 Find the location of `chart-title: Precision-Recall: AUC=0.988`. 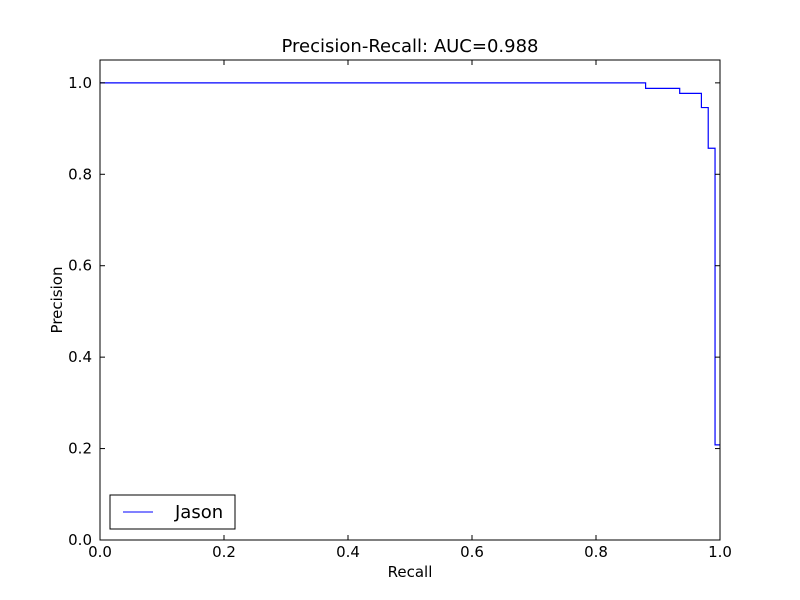

chart-title: Precision-Recall: AUC=0.988 is located at coordinates (410, 46).